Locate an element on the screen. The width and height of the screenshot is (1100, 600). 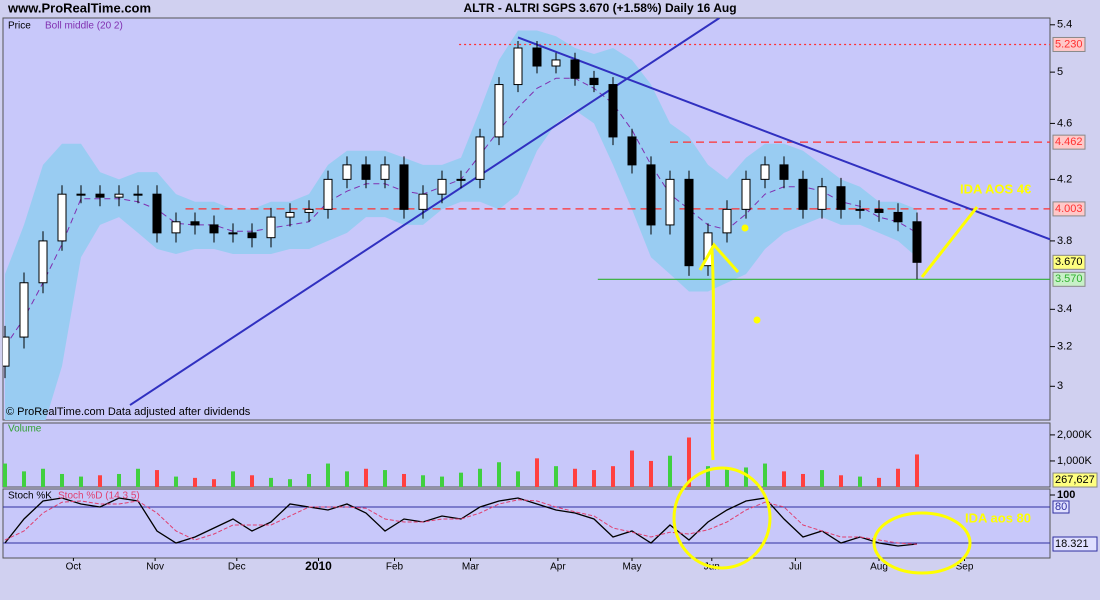
y-tick-label: 4.6 is located at coordinates (1064, 123).